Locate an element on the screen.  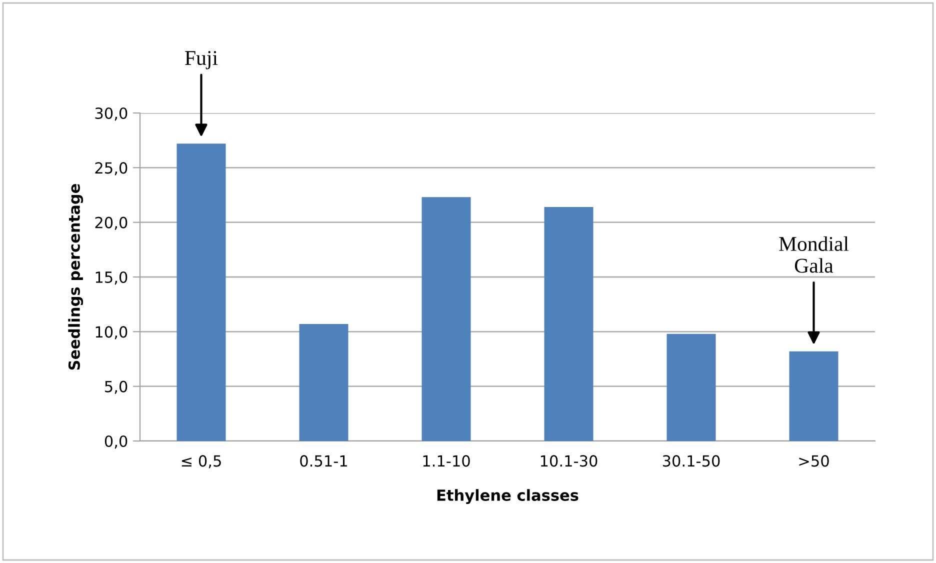
y-tick-label: 0,0 is located at coordinates (116, 442).